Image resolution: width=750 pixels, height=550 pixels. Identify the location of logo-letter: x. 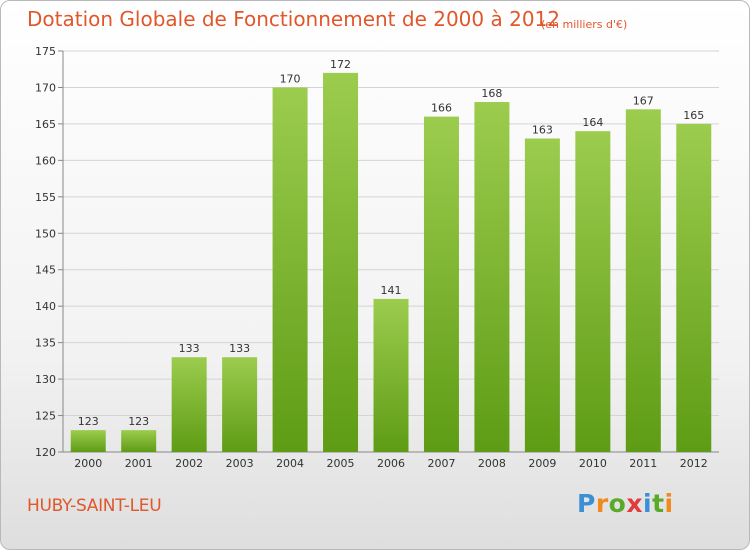
(634, 503).